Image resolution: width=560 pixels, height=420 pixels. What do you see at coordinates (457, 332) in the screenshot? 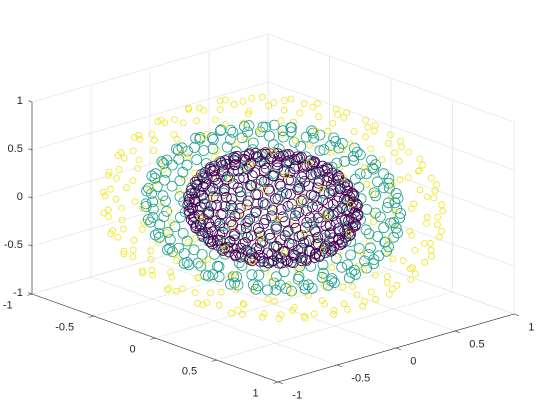
I see `y-tick-mark` at bounding box center [457, 332].